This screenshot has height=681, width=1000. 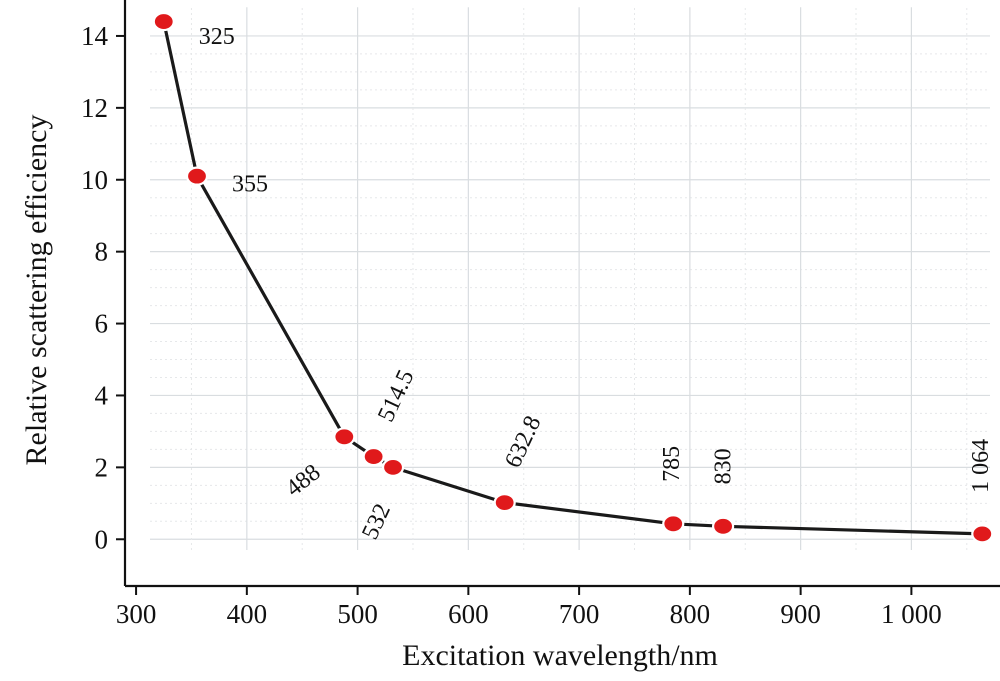 I want to click on point-label: 830, so click(x=724, y=466).